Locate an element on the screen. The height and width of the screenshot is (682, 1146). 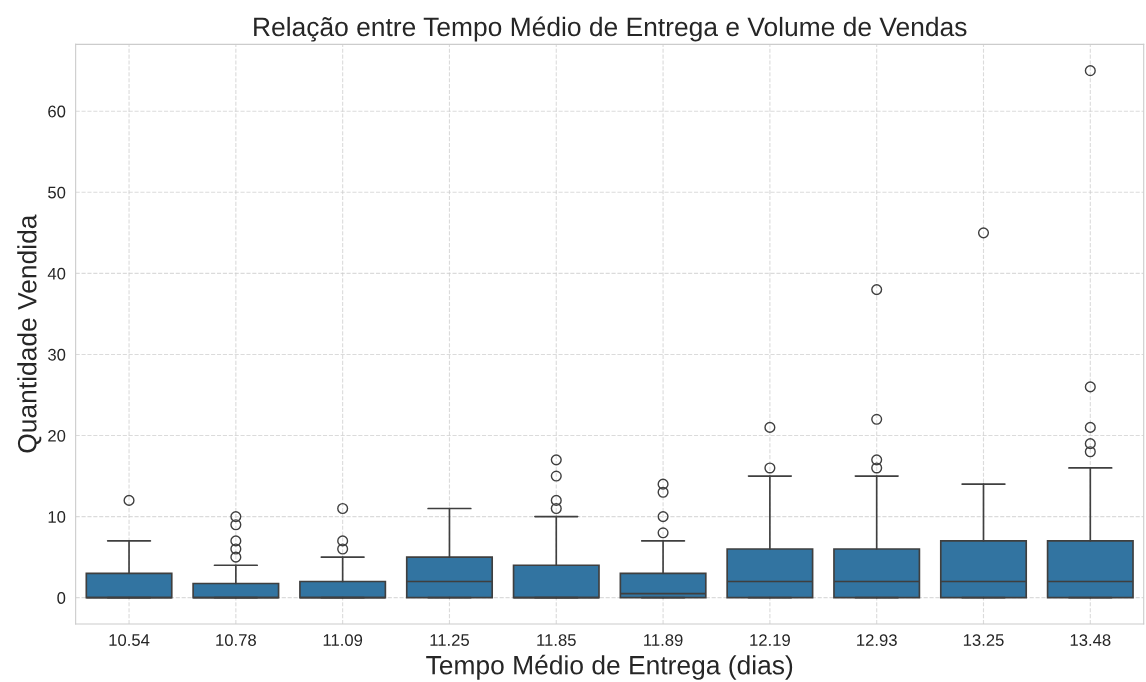
x-tick-label: 11.25 is located at coordinates (449, 640).